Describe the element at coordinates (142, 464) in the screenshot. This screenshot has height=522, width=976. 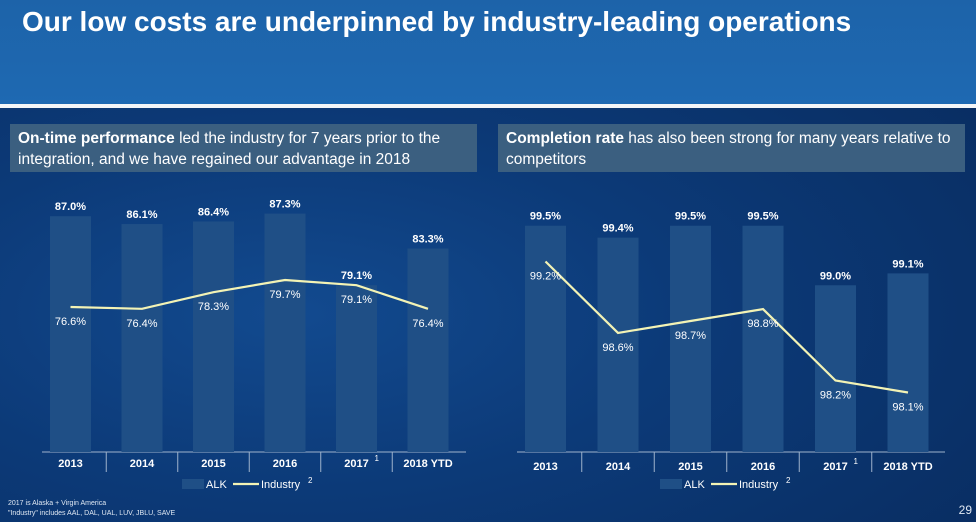
I see `left-tick-label: 2014` at that location.